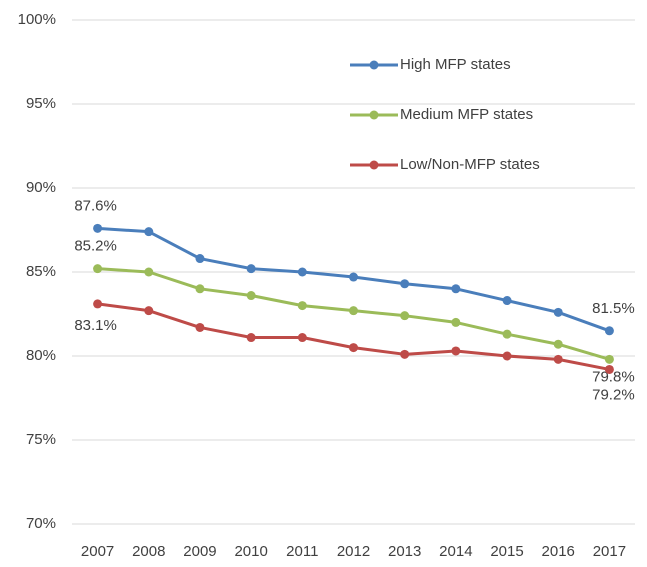 The image size is (647, 567). I want to click on x-tick-label: 2010, so click(250, 551).